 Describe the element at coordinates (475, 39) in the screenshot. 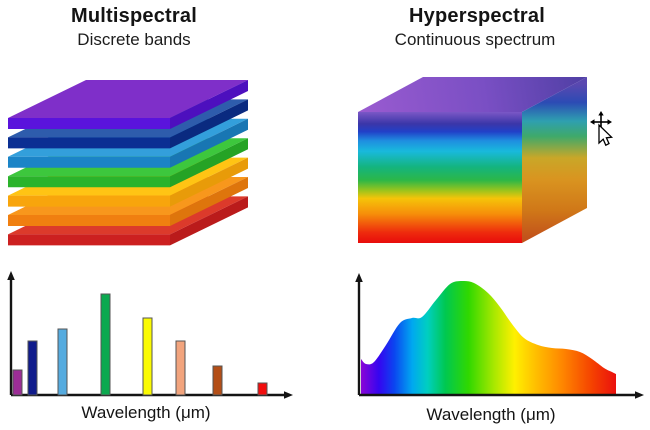

I see `hyperspectral-subtitle: Continuous spectrum` at that location.